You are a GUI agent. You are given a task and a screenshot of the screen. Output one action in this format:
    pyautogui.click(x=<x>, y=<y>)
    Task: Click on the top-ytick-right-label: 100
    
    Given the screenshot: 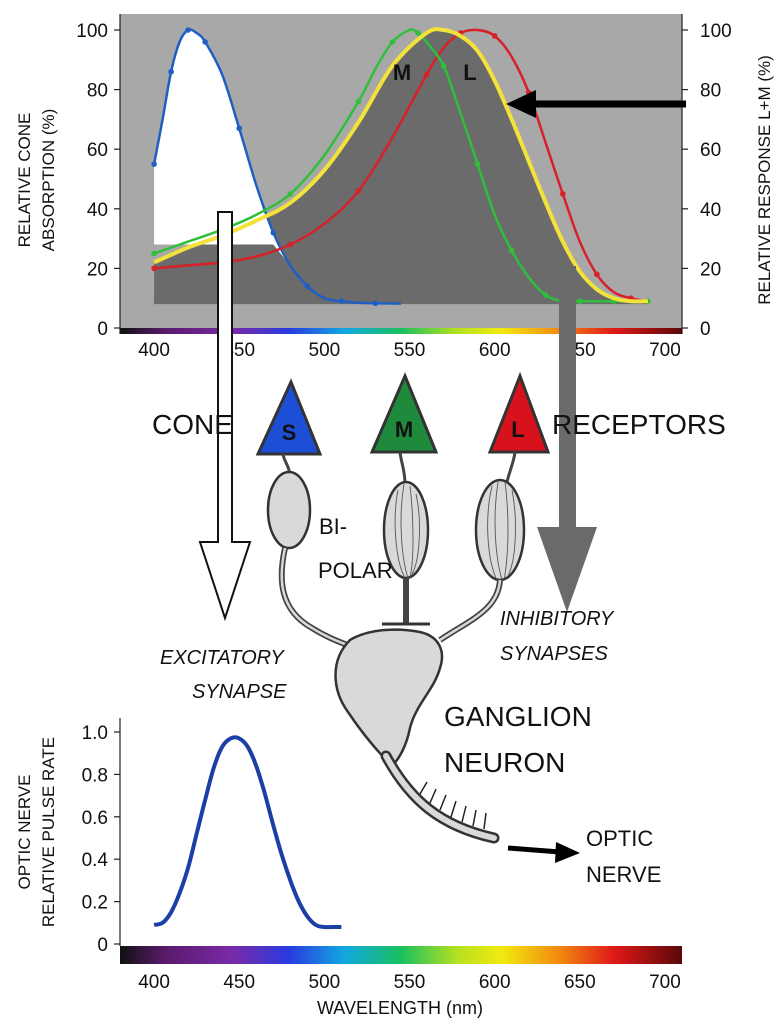 What is the action you would take?
    pyautogui.click(x=716, y=31)
    